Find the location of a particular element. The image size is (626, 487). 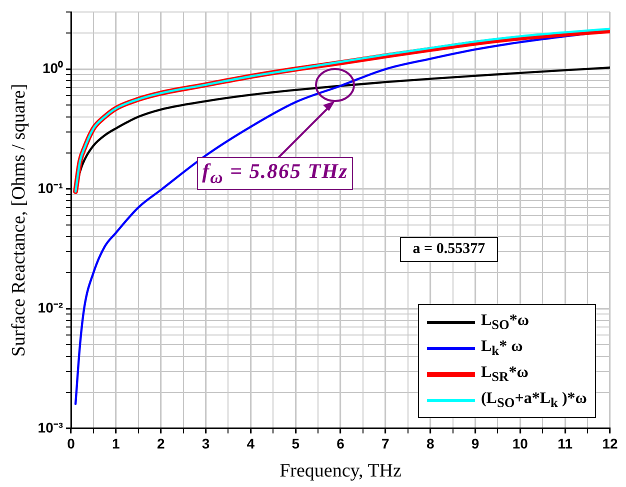

legend-label: L$_{SR}$*ω is located at coordinates (504, 374).